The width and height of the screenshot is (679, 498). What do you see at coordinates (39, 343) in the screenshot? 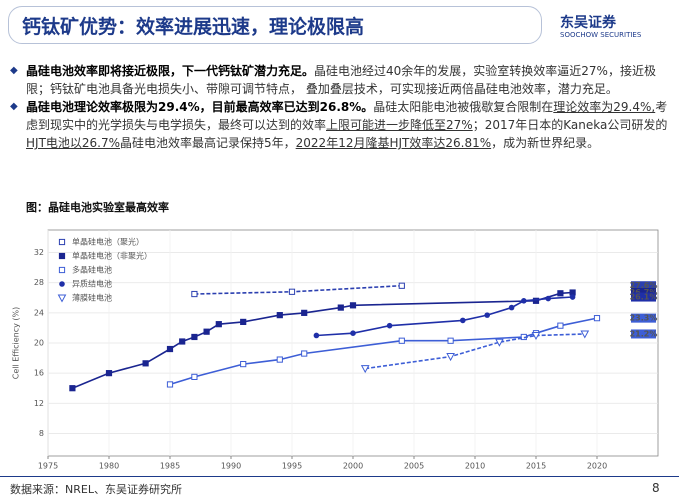
I see `y-tick-label: 20` at bounding box center [39, 343].